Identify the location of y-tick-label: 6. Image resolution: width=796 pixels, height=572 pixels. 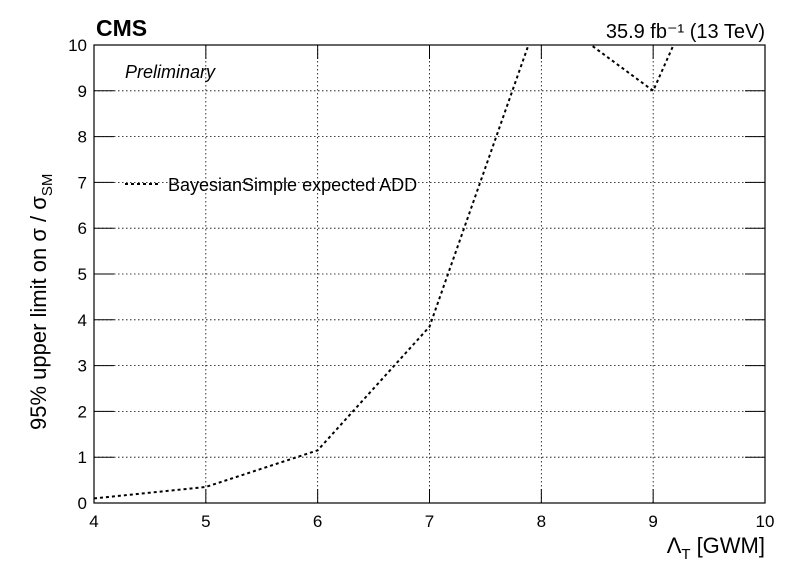
(82, 228).